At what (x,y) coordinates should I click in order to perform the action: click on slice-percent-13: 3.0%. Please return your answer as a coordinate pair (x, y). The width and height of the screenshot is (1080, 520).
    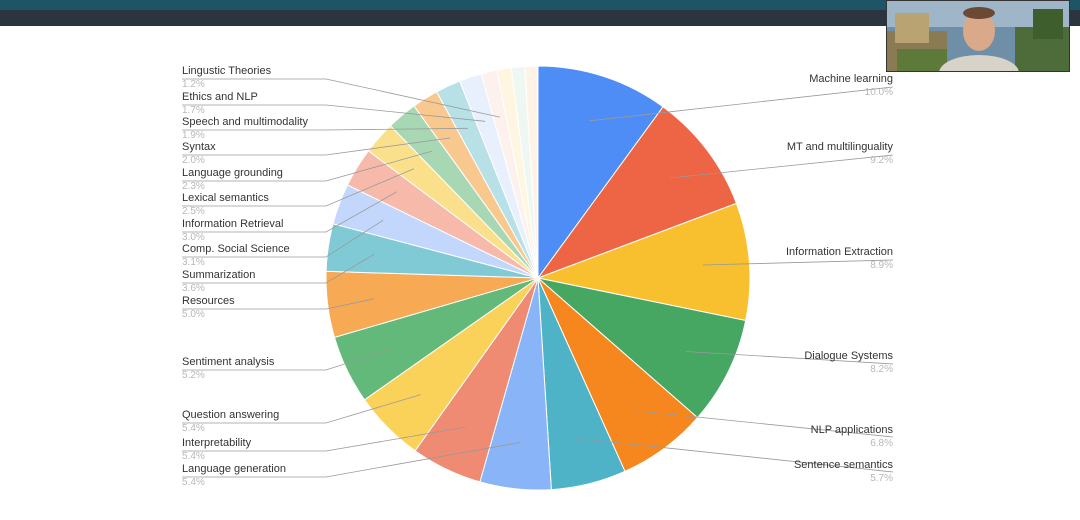
    Looking at the image, I should click on (193, 237).